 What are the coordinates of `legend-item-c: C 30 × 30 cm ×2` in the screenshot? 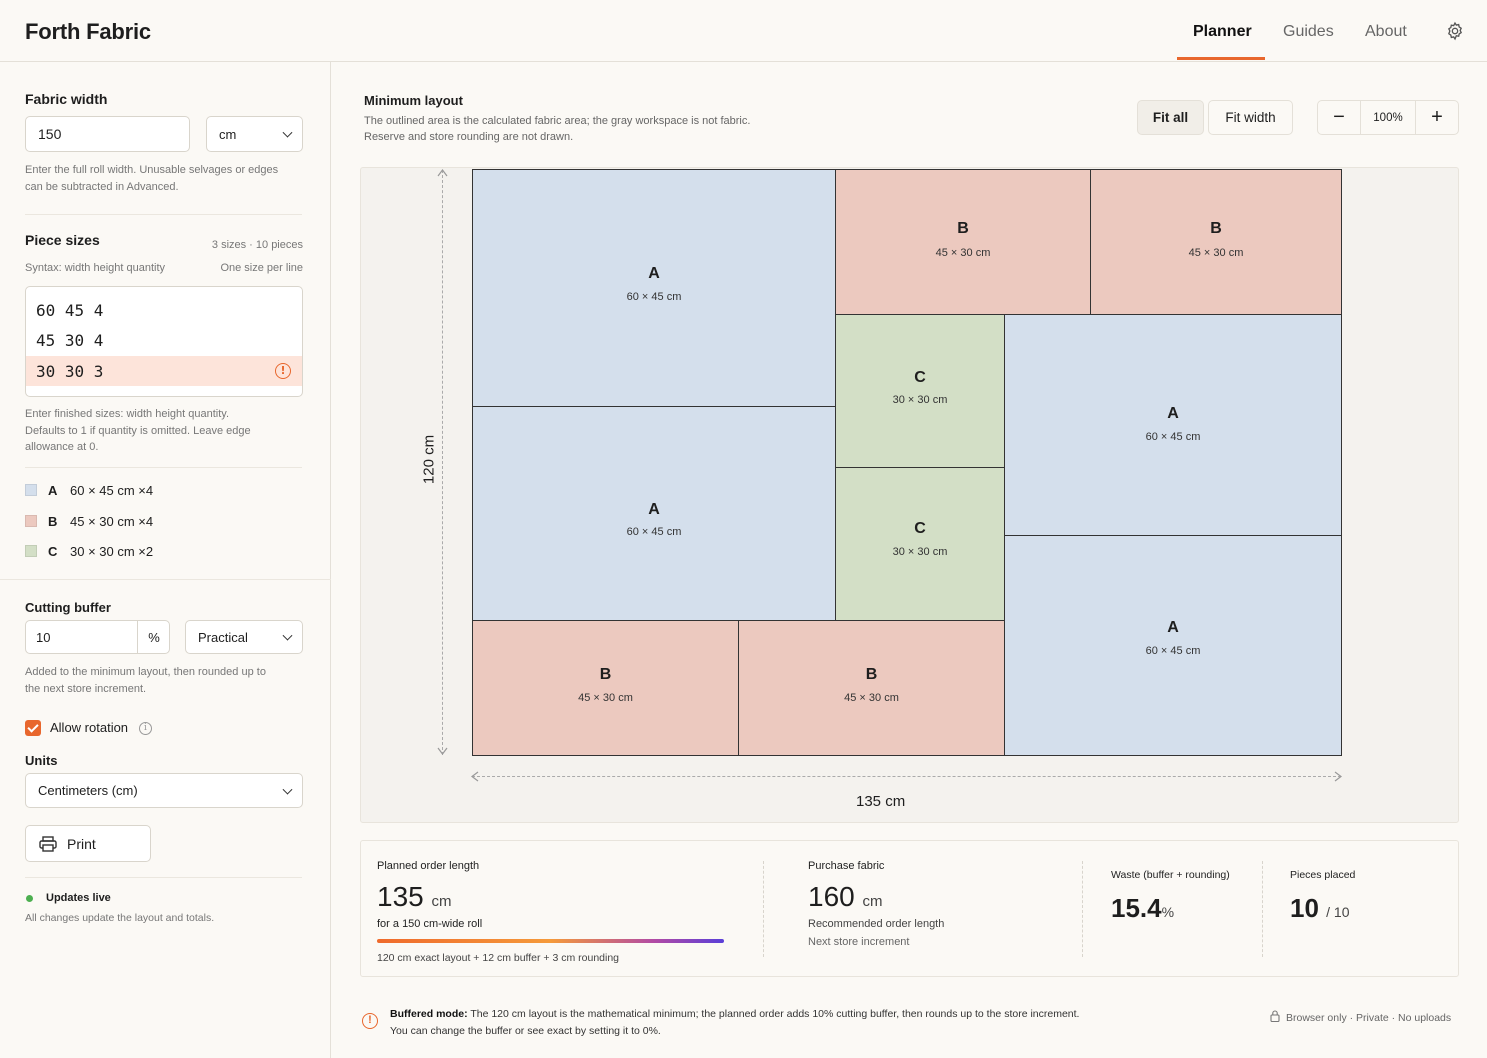 It's located at (89, 551).